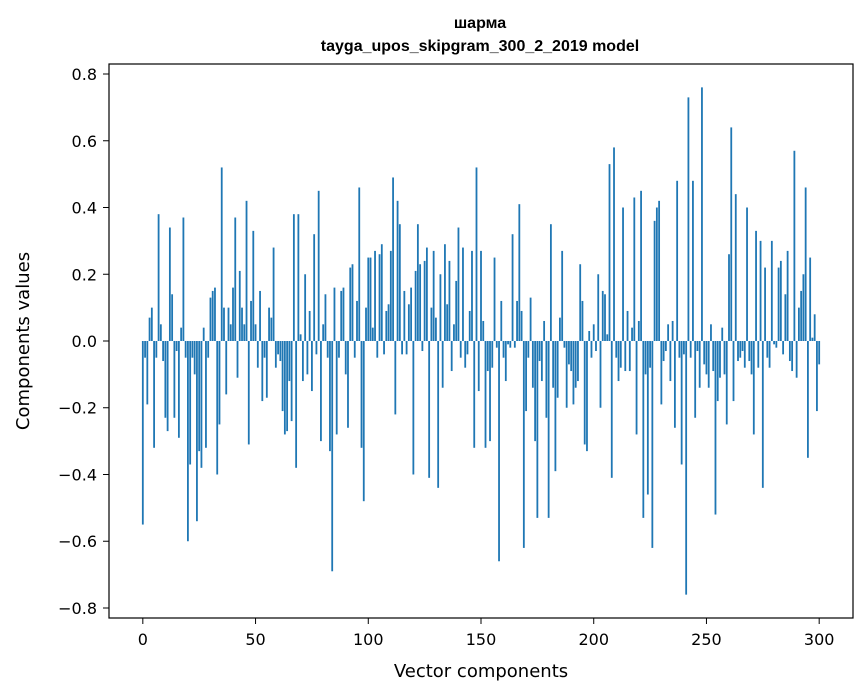 The image size is (867, 696). I want to click on y-tick-label-7: 0.6, so click(84, 141).